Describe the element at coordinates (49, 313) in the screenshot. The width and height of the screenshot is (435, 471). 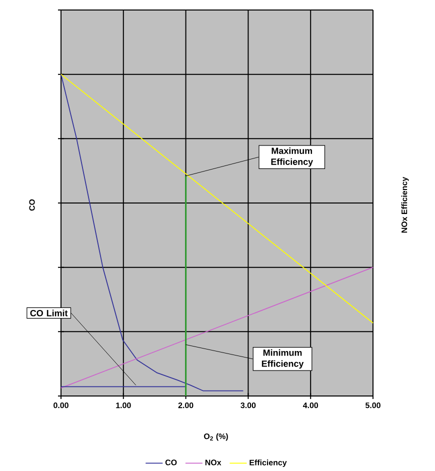
I see `annotation: CO Limit` at that location.